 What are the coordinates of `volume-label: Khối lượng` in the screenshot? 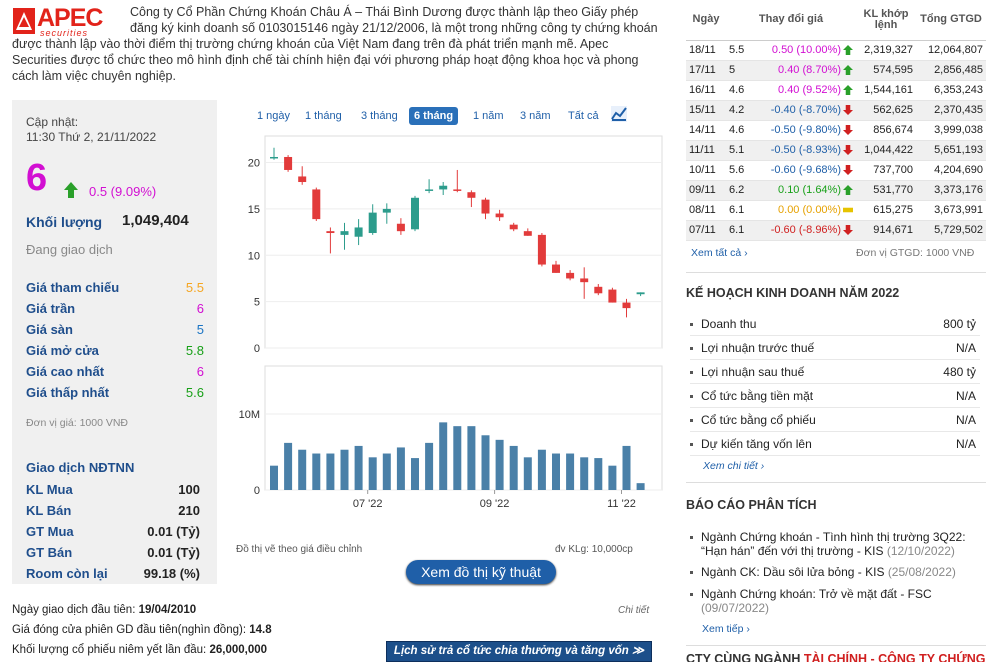 It's located at (64, 222).